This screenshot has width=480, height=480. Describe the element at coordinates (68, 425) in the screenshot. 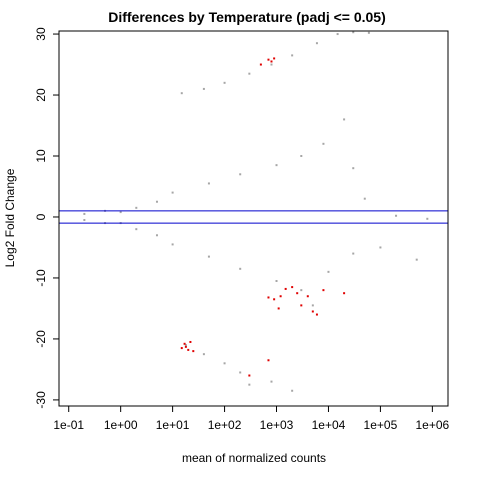

I see `x-tick-label: 1e-01` at that location.